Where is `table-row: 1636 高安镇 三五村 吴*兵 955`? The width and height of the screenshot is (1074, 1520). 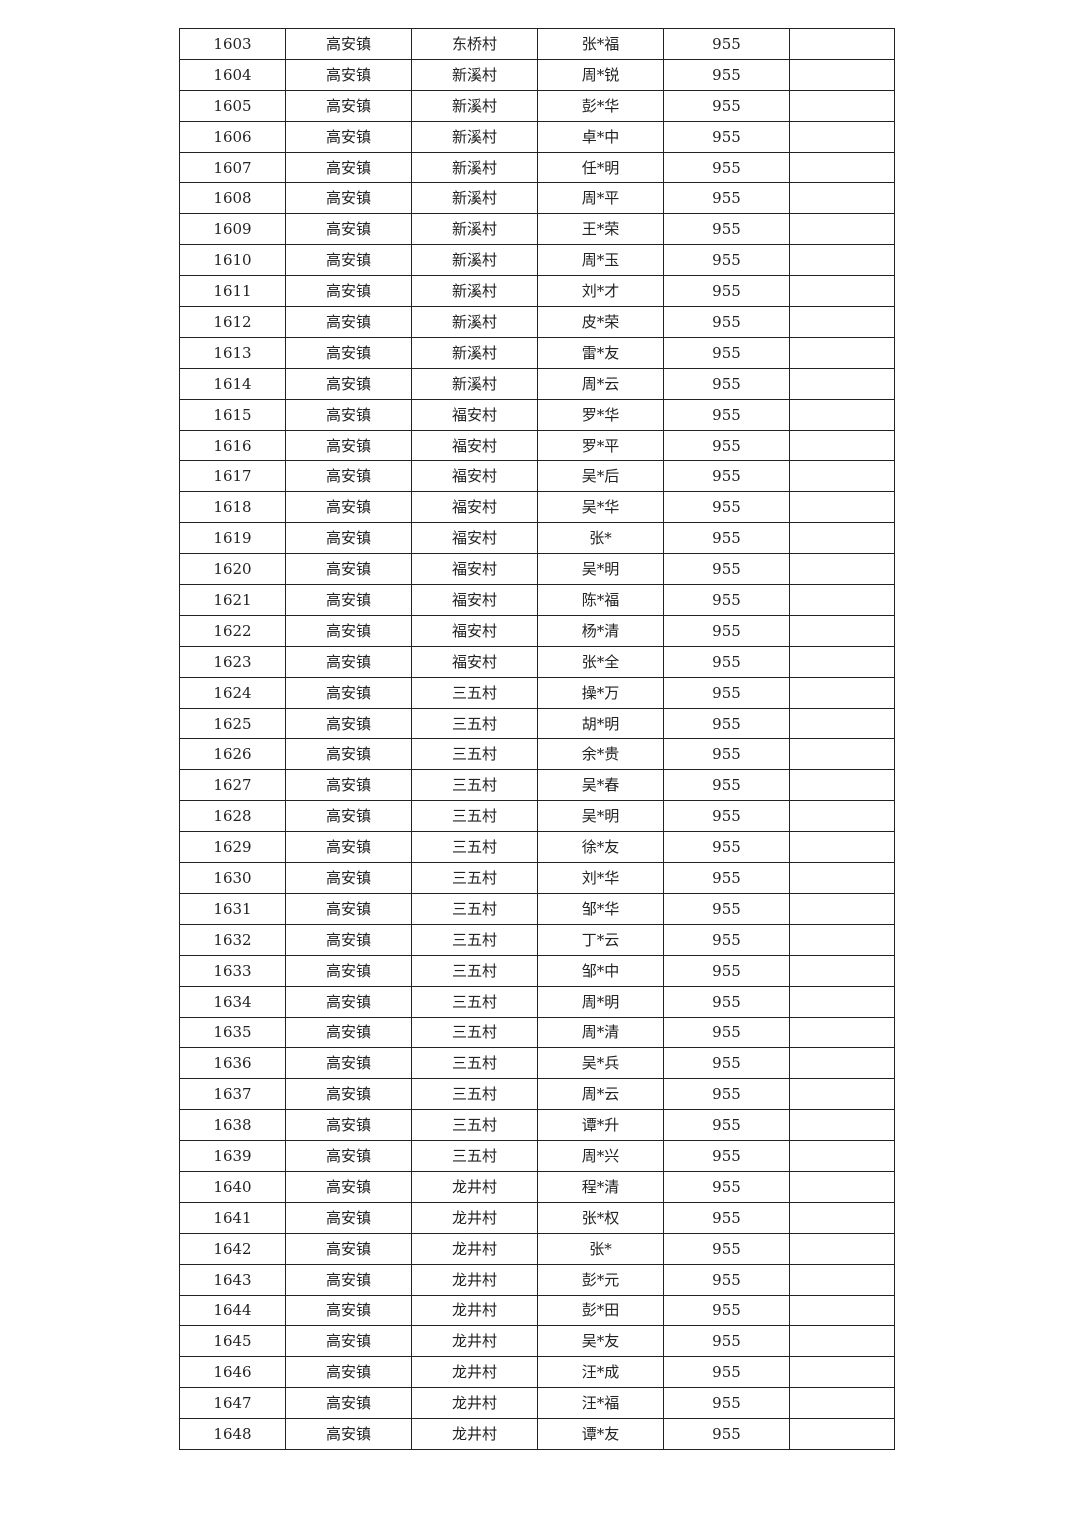
table-row: 1636 高安镇 三五村 吴*兵 955 is located at coordinates (537, 1063).